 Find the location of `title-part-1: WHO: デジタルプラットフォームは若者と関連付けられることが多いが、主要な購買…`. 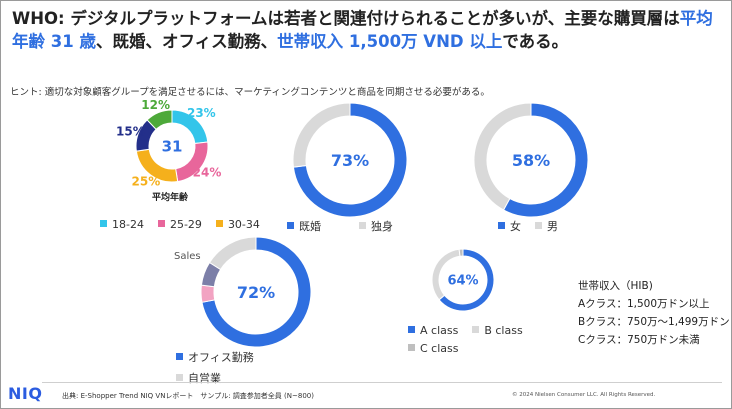

title-part-1: WHO: デジタルプラットフォームは若者と関連付けられることが多いが、主要な購買… is located at coordinates (346, 18).